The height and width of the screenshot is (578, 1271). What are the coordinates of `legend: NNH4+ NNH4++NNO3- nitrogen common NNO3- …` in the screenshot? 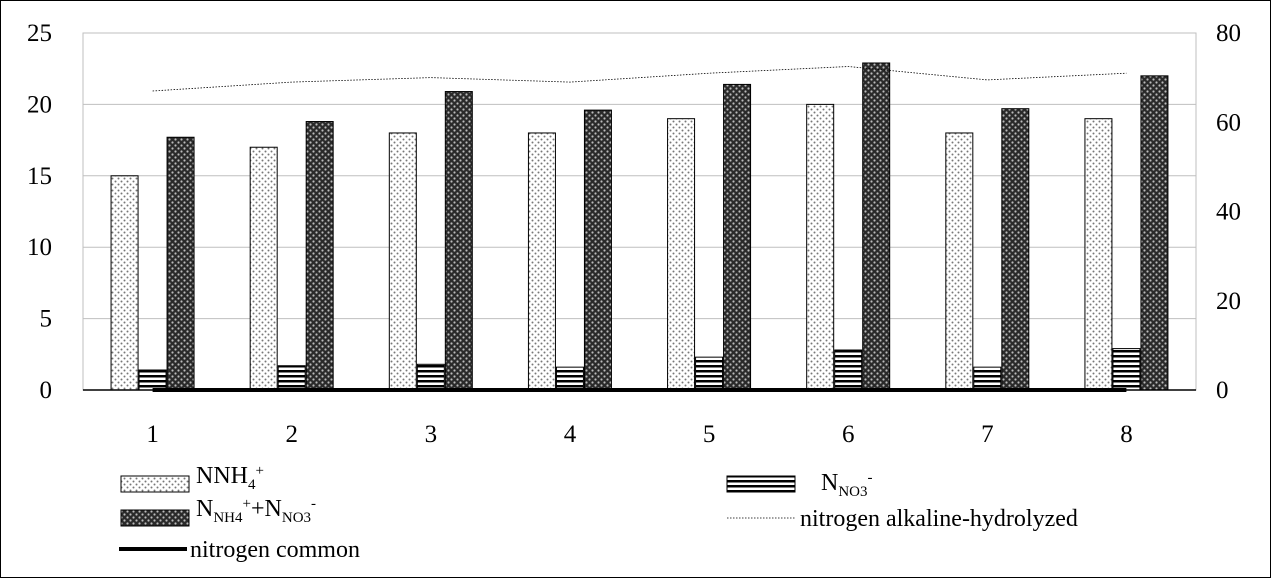 It's located at (598, 513).